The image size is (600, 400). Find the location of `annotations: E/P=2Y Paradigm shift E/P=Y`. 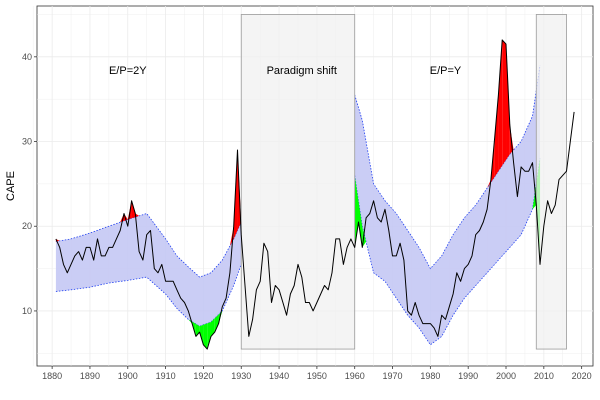

annotations: E/P=2Y Paradigm shift E/P=Y is located at coordinates (285, 71).